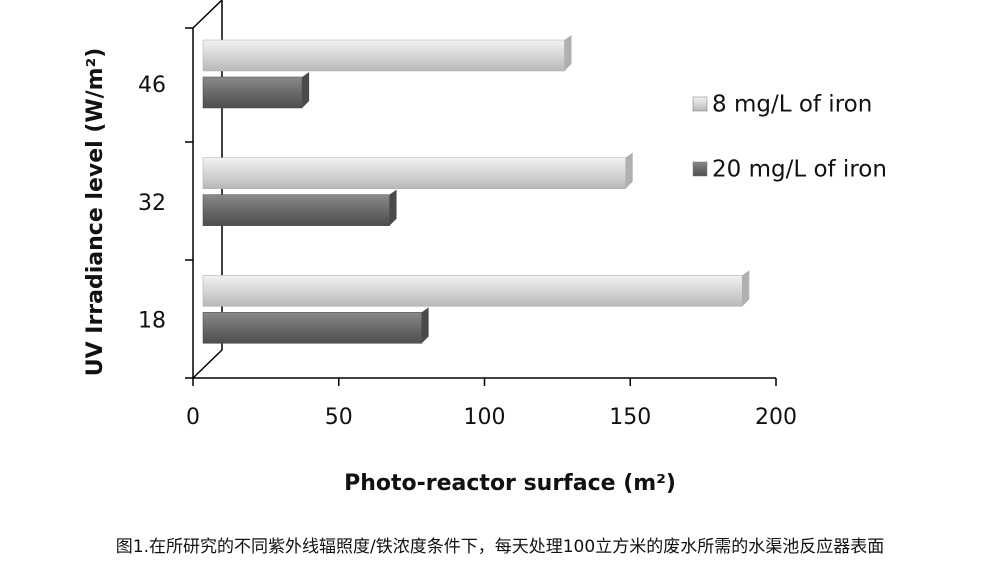 The height and width of the screenshot is (562, 1001). I want to click on y-tick-label: 18, so click(152, 321).